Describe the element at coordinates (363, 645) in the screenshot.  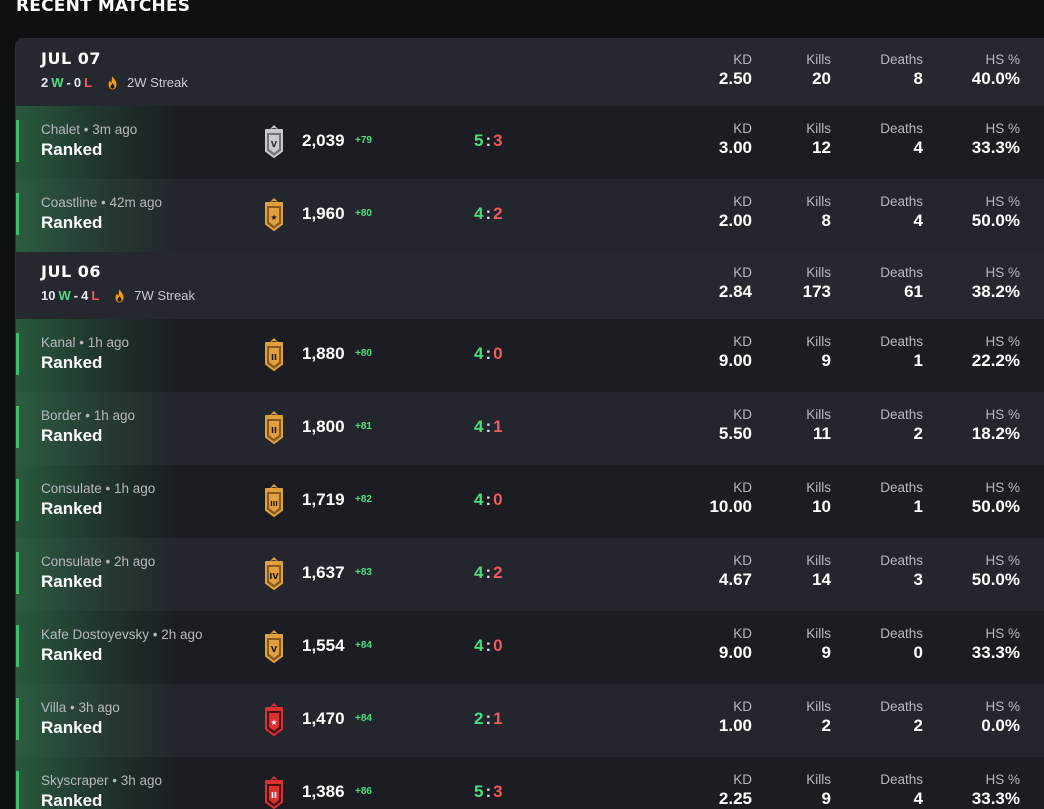
I see `mmr-delta: +84` at that location.